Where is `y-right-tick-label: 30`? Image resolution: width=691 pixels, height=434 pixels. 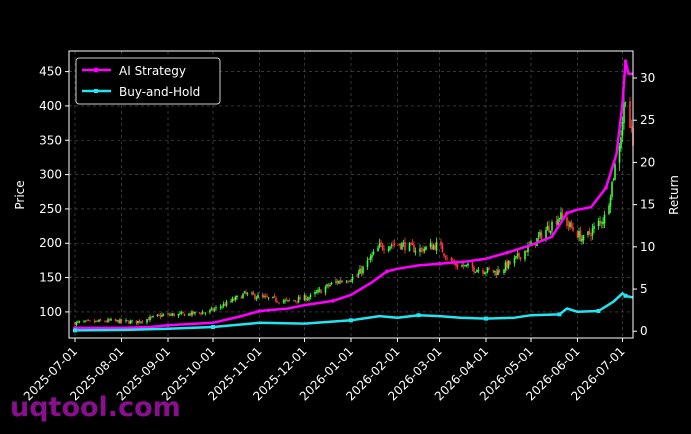
y-right-tick-label: 30 is located at coordinates (647, 78).